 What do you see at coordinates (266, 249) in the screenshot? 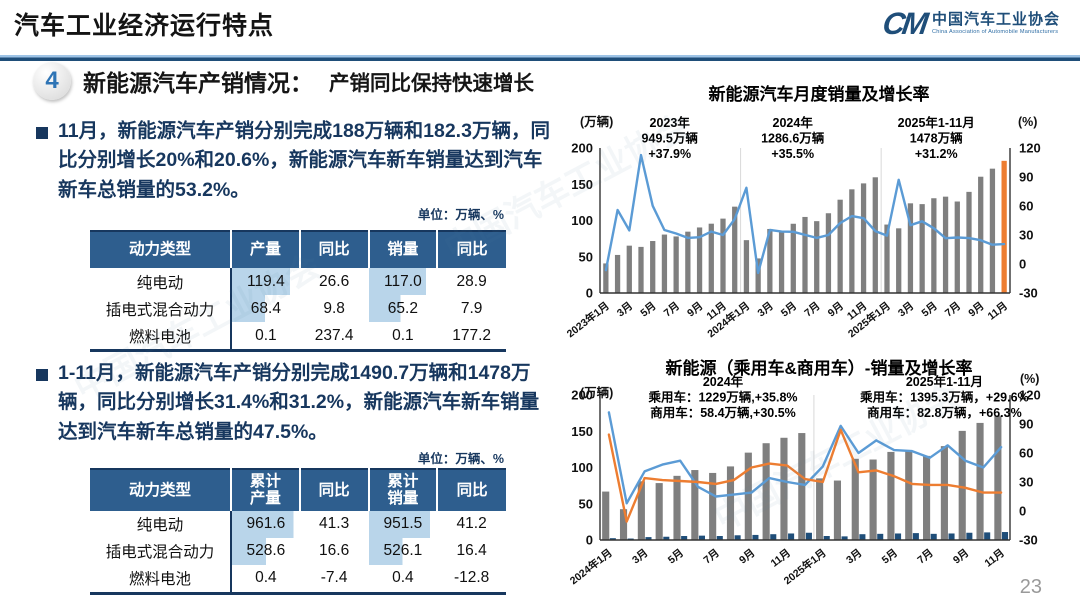
I see `column-header: 产量` at bounding box center [266, 249].